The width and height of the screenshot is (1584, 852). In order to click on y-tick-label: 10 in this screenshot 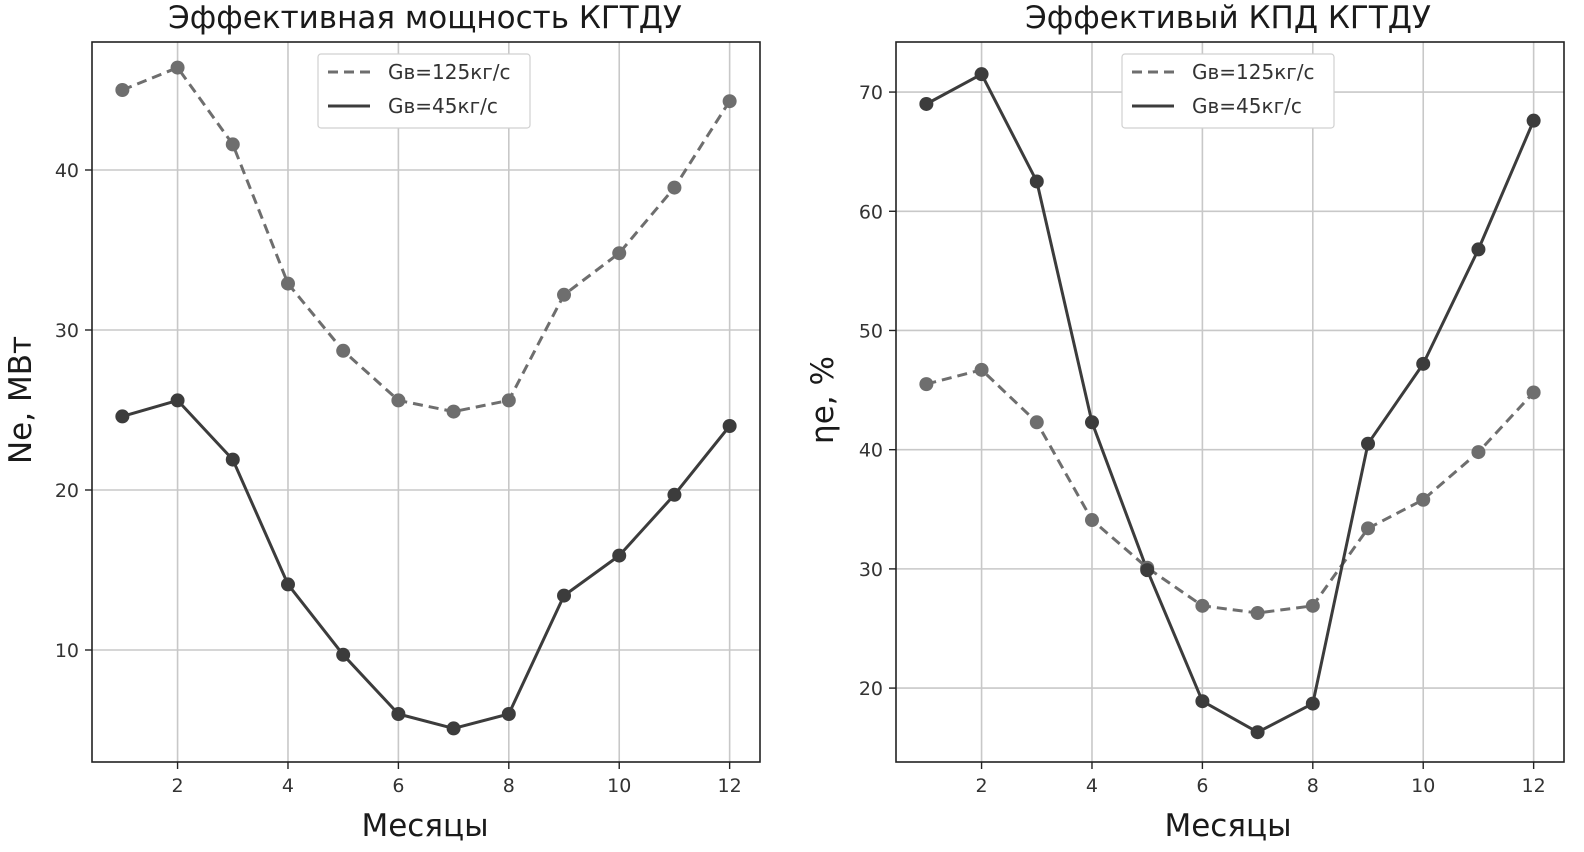, I will do `click(67, 651)`.